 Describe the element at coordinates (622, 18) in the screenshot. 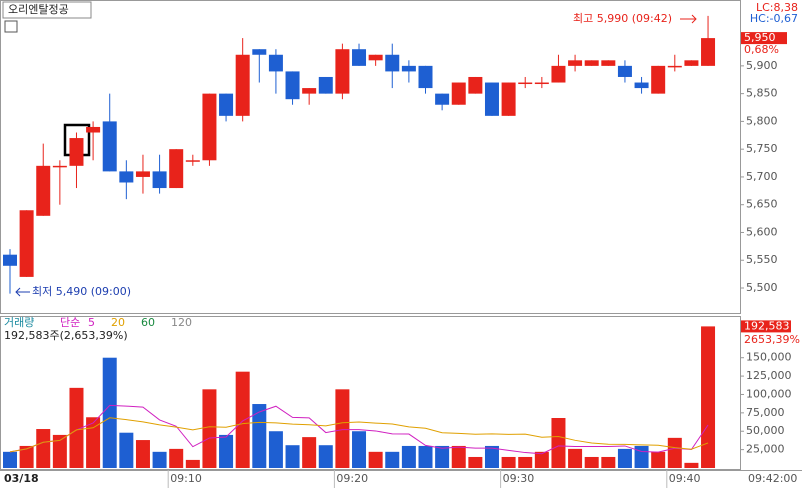

I see `high-note: 최고 5,990 (09:42)` at that location.